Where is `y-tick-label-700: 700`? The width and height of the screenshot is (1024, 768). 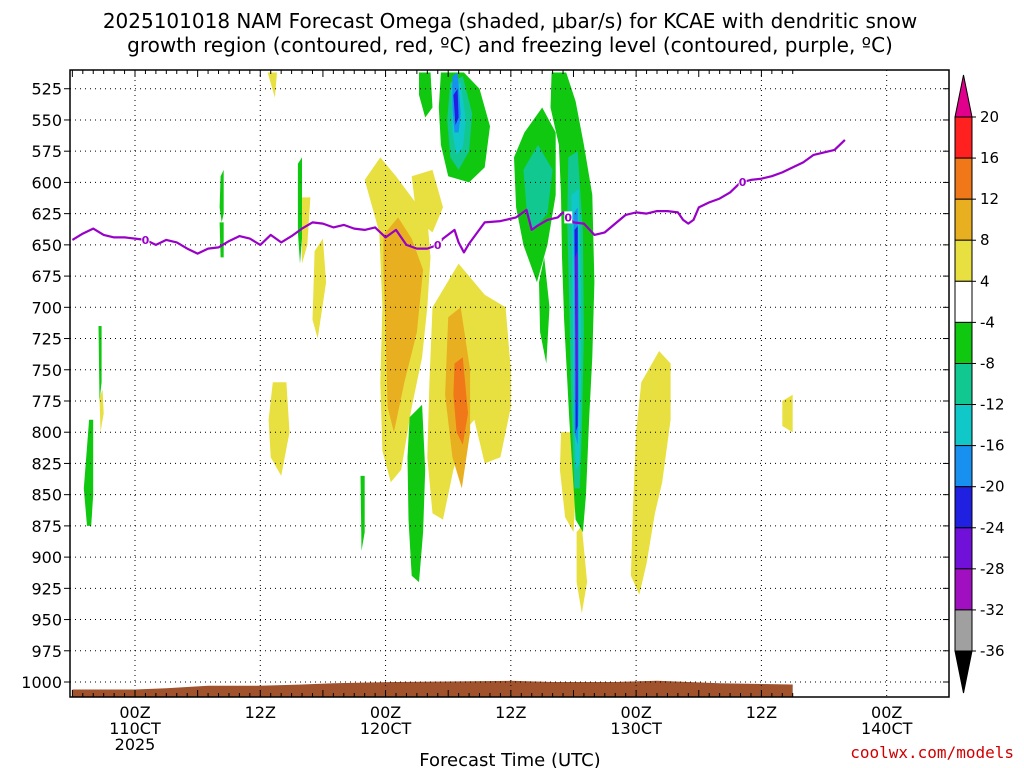
y-tick-label-700: 700 is located at coordinates (46, 307).